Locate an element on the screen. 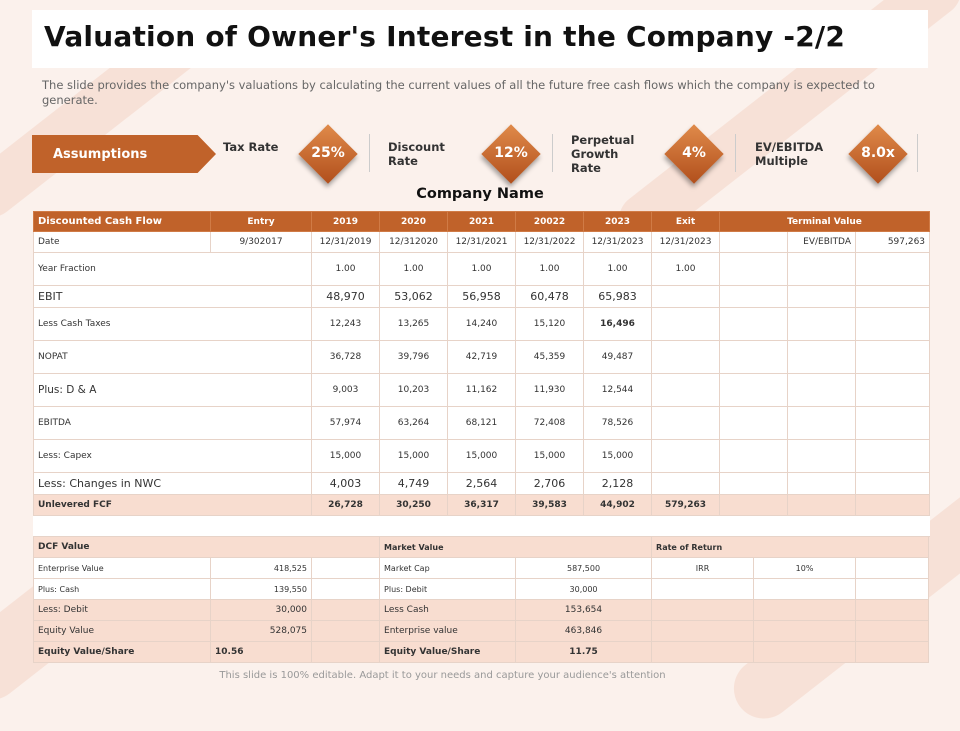  table-cell: 68,121 is located at coordinates (481, 423).